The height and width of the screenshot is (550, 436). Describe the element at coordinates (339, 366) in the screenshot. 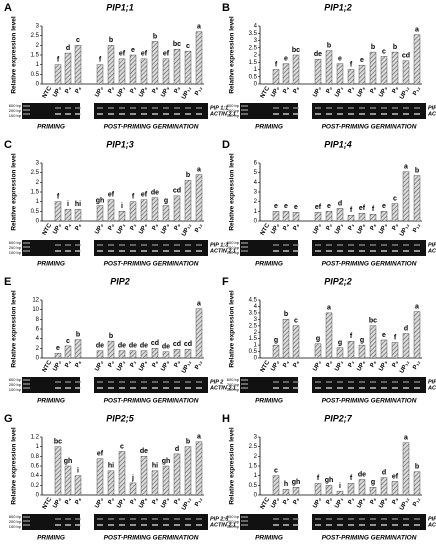

I see `x-tick-label: UP₃` at that location.